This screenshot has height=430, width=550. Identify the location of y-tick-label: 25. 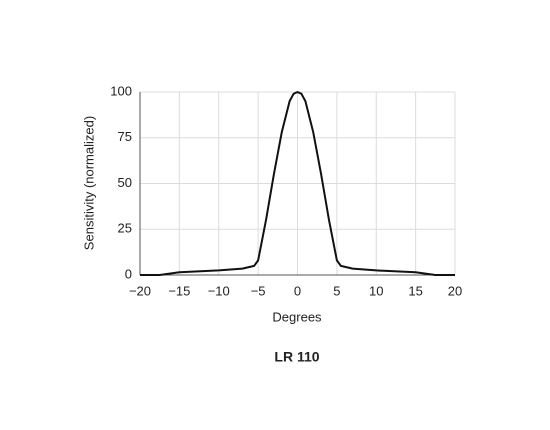
(125, 228).